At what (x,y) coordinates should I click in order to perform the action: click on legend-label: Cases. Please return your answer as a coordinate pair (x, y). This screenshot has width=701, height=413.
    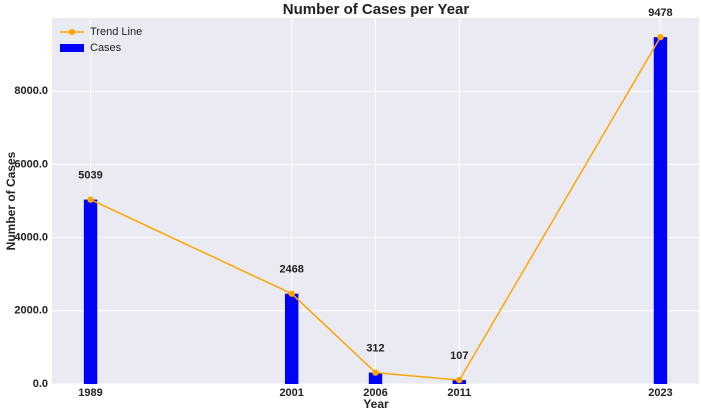
    Looking at the image, I should click on (106, 48).